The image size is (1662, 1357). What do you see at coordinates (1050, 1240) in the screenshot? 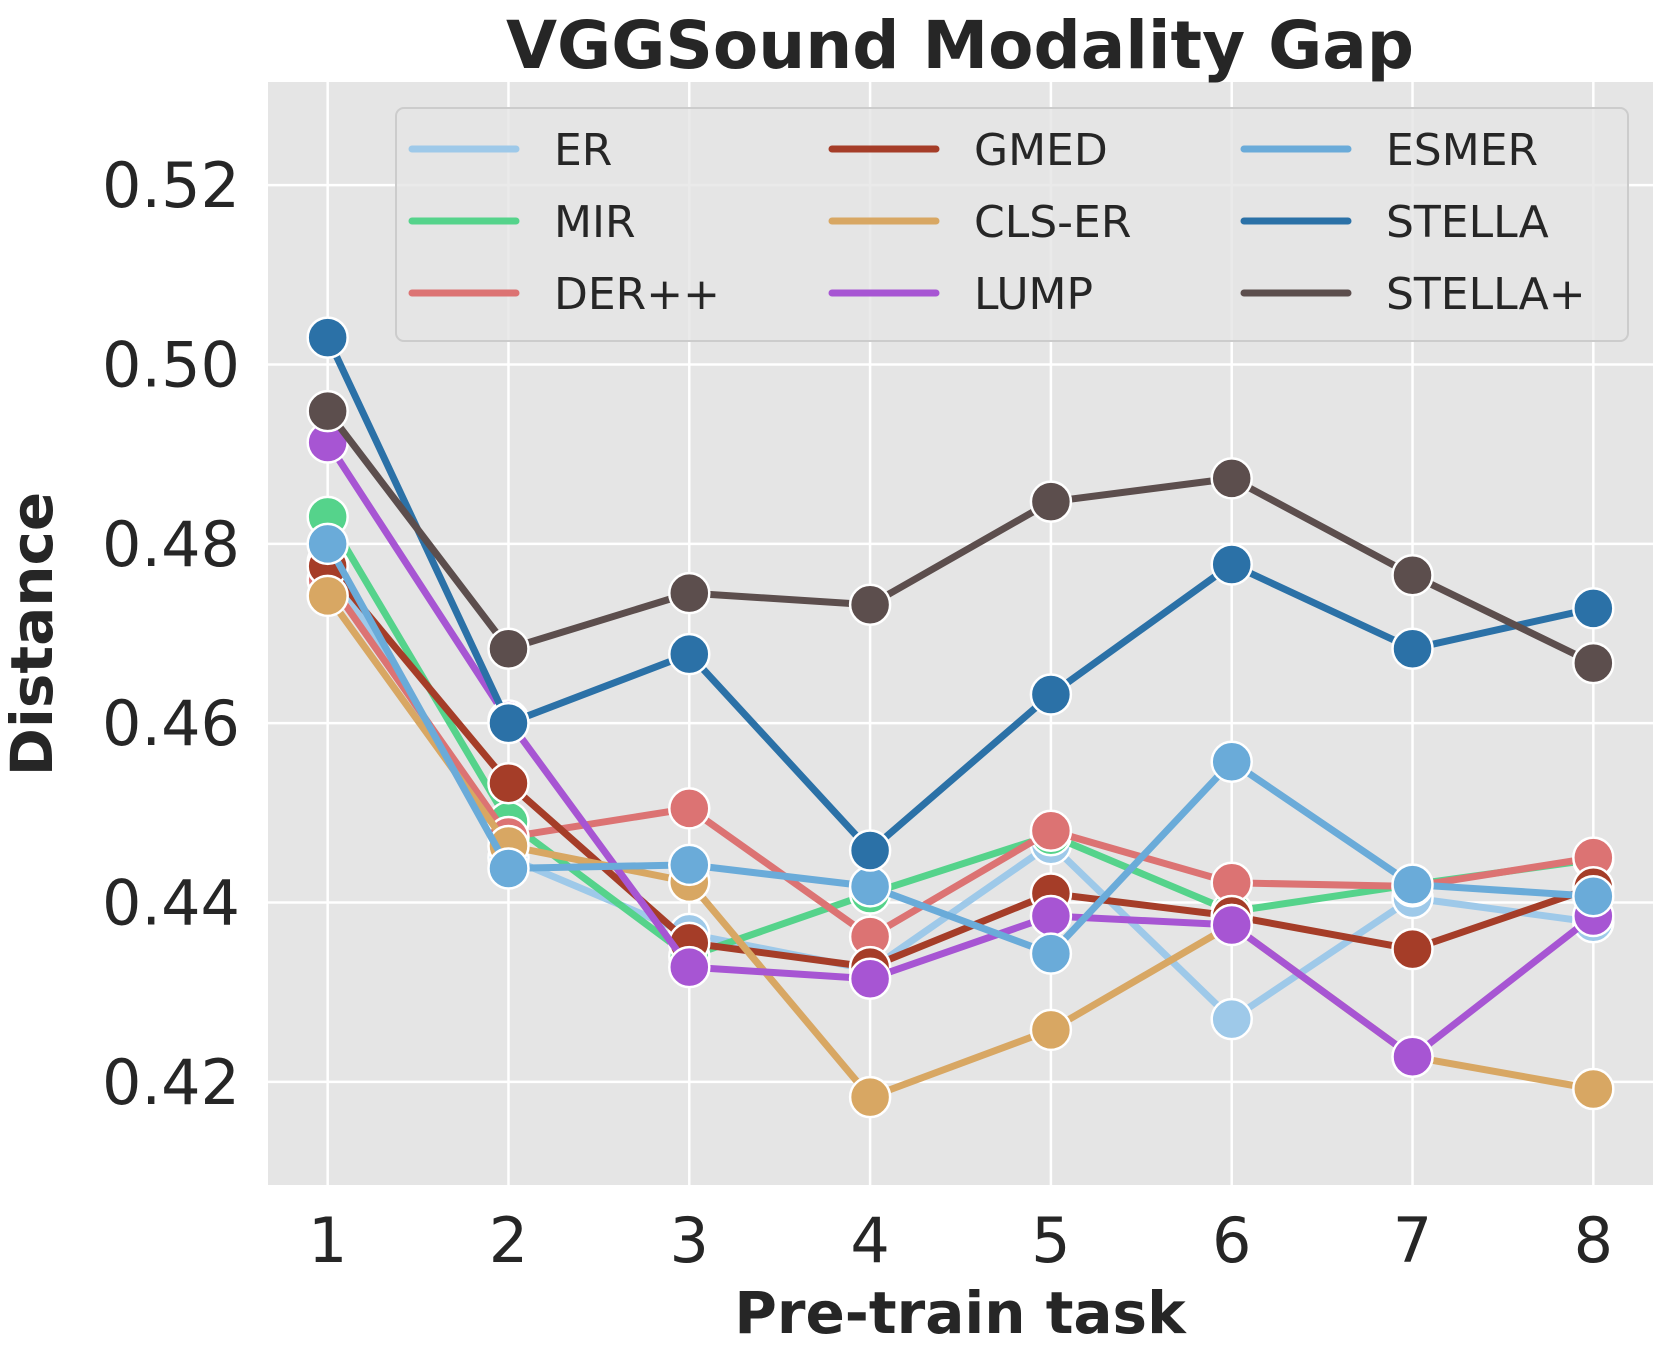
I see `x-tick-label: 5` at bounding box center [1050, 1240].